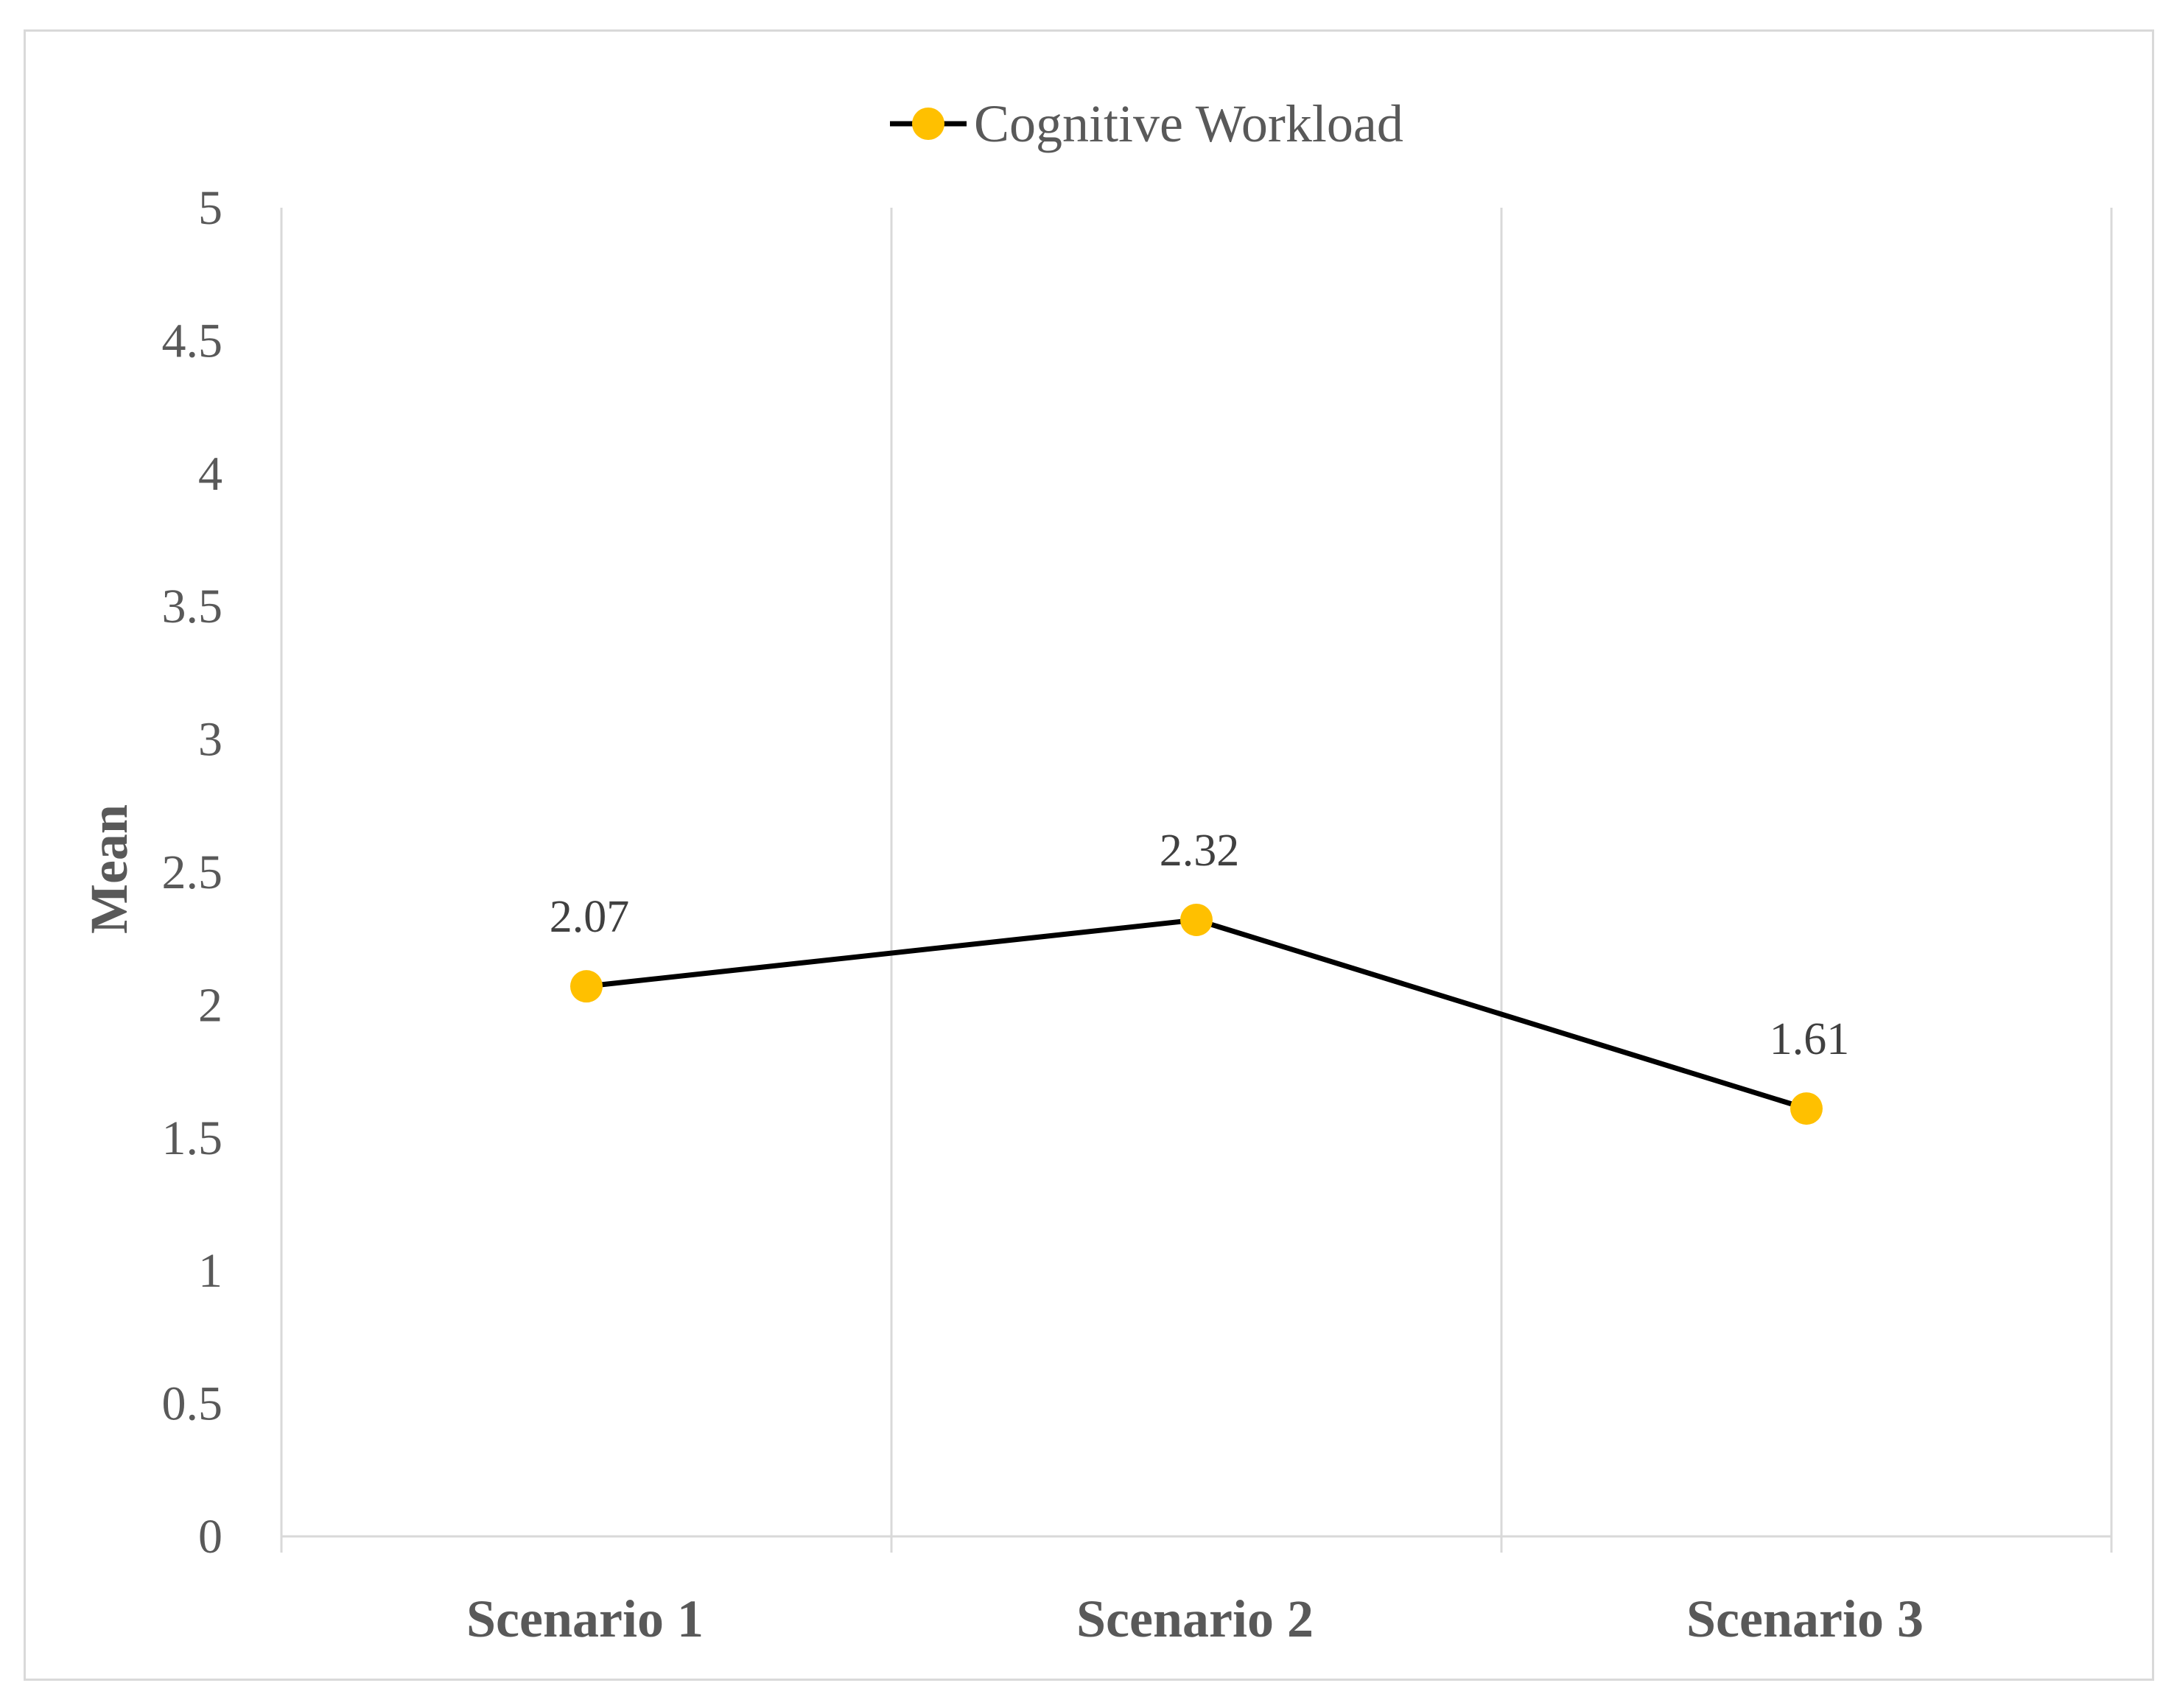 This screenshot has height=1708, width=2177. What do you see at coordinates (192, 606) in the screenshot?
I see `y-tick-label: 3.5` at bounding box center [192, 606].